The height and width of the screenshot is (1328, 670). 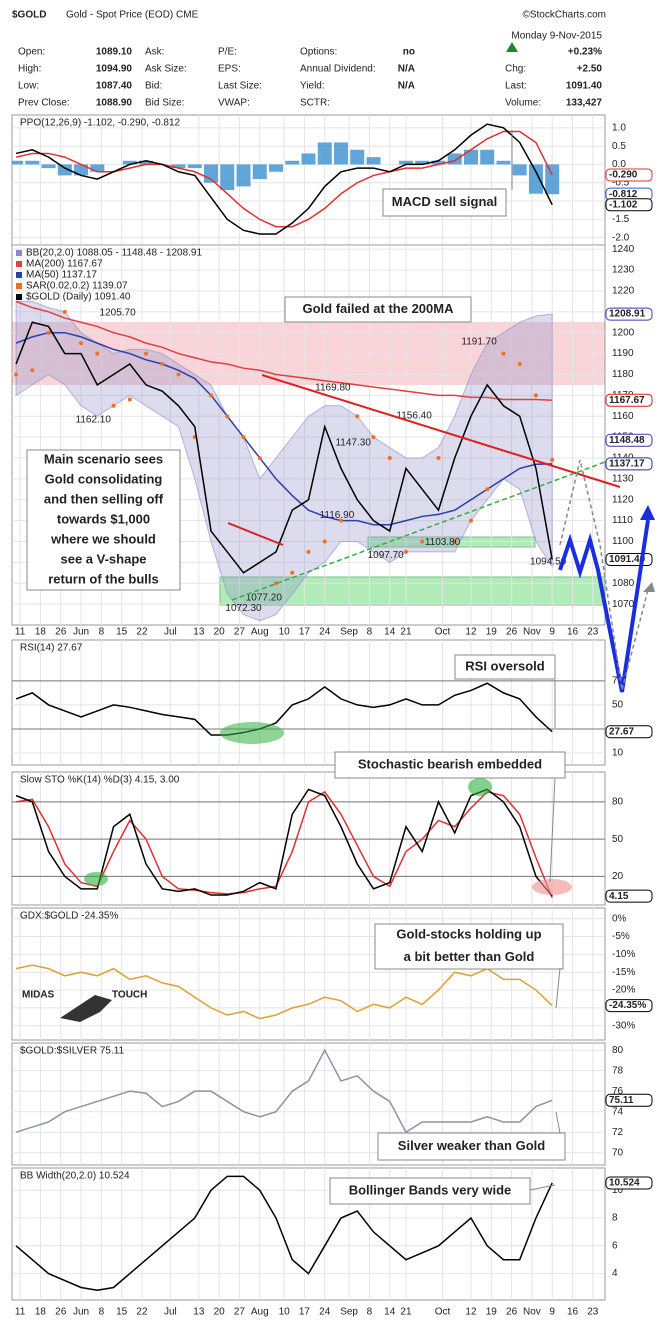 I want to click on date: Monday 9-Nov-2015, so click(x=556, y=36).